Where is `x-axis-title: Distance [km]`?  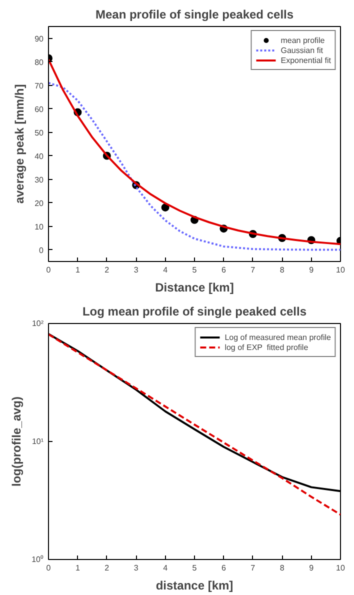
x-axis-title: Distance [km] is located at coordinates (194, 287).